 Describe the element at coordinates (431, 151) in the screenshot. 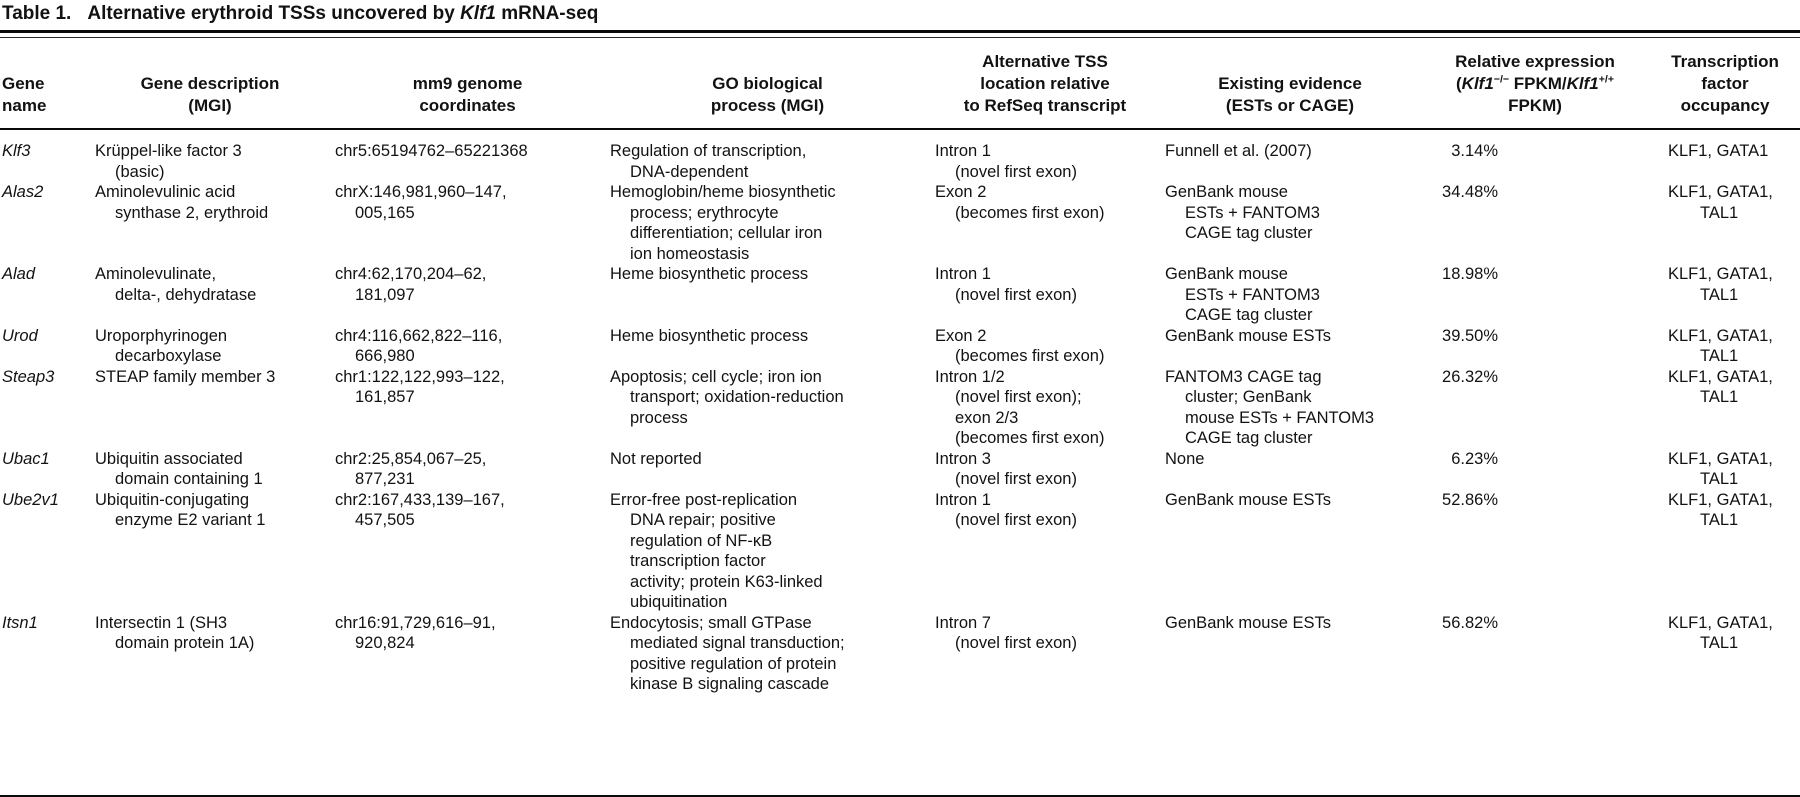

I see `genome-coordinates-cell: chr5:65194762–65221368` at that location.